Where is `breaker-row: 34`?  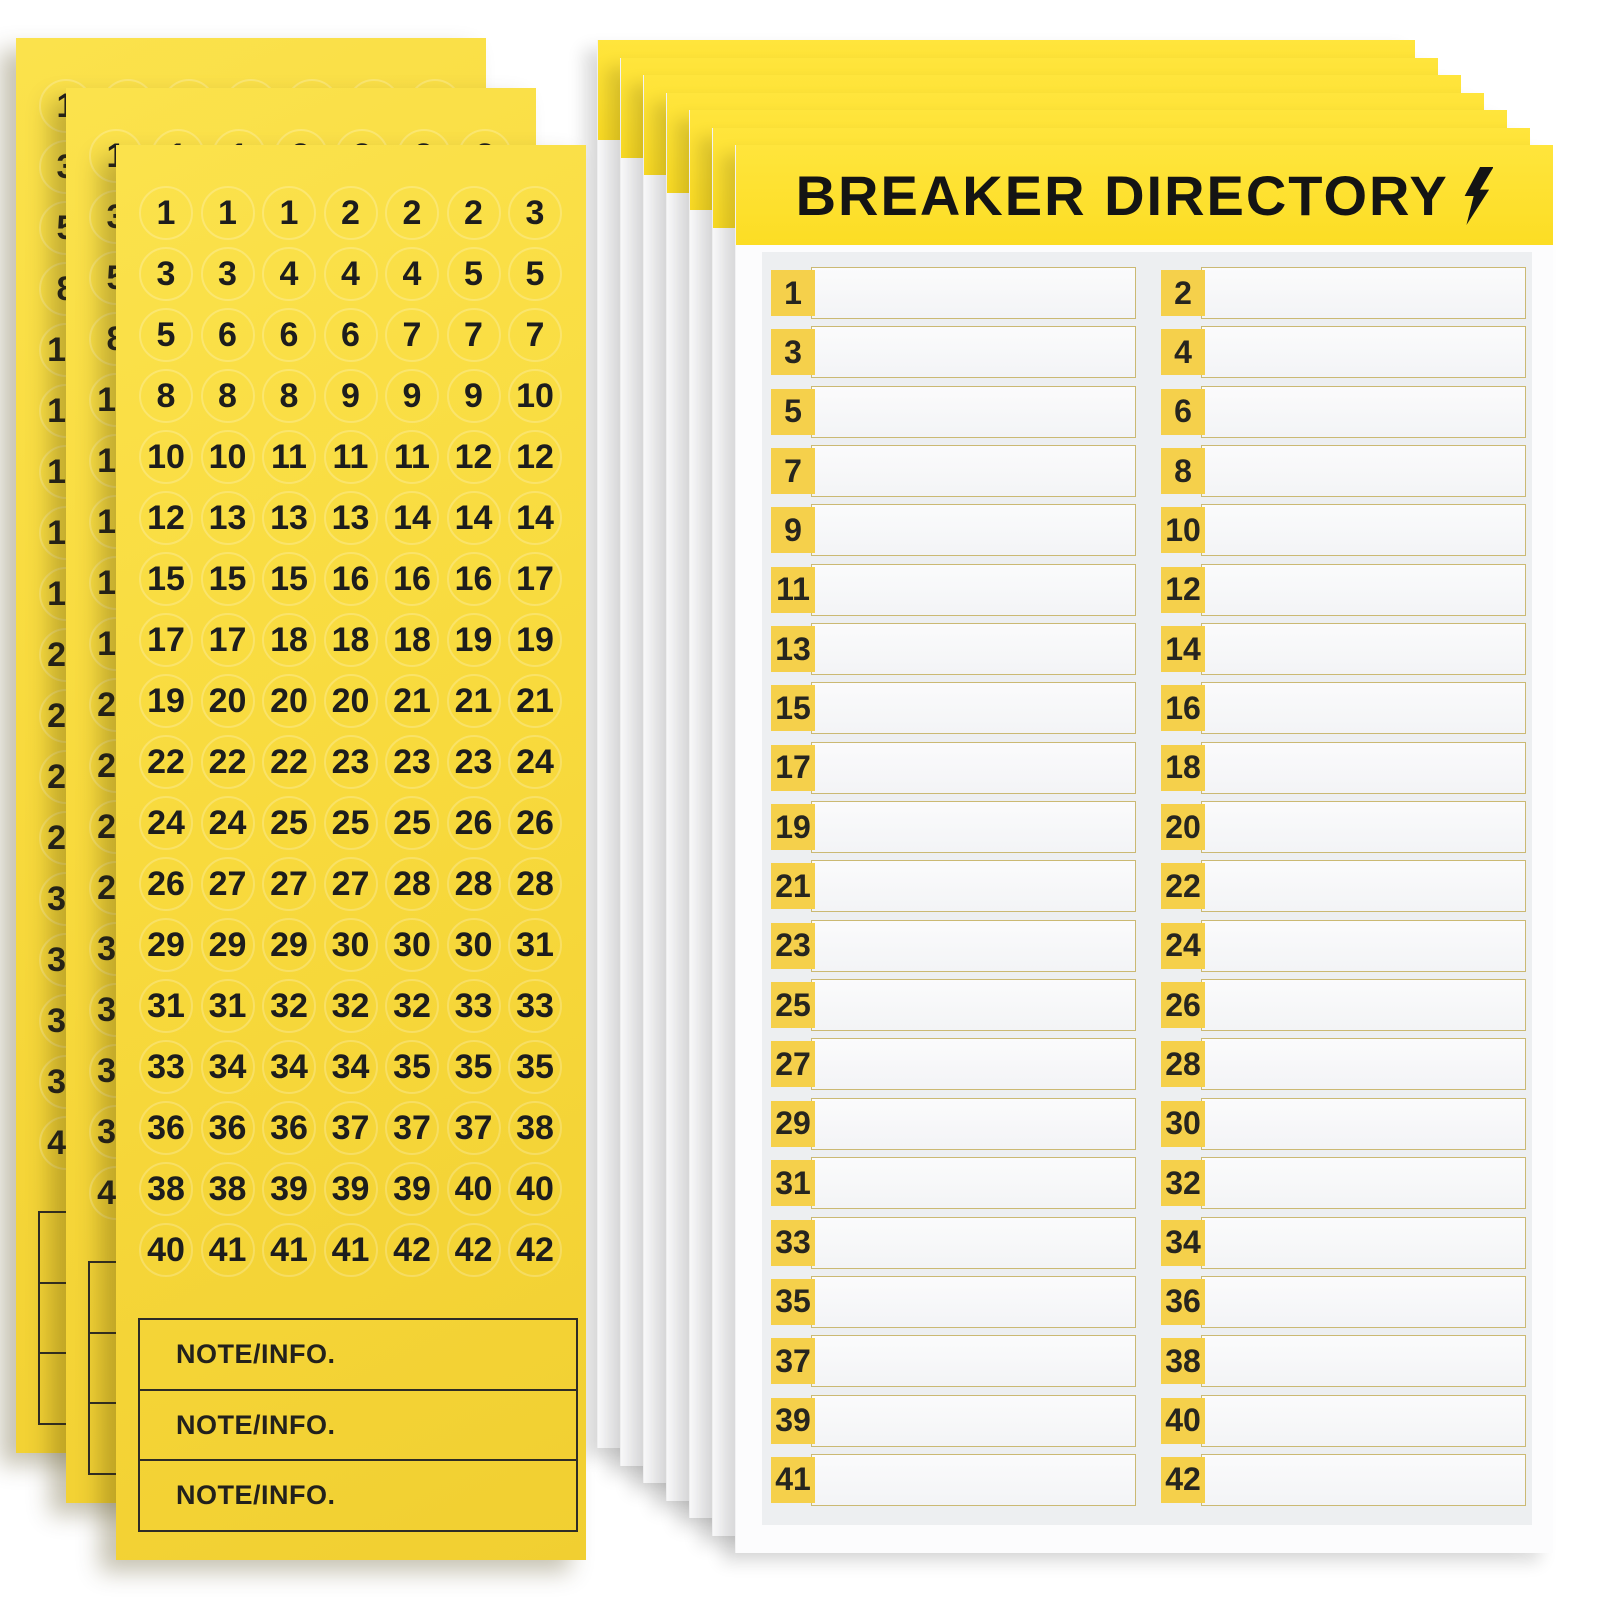 breaker-row: 34 is located at coordinates (1343, 1242).